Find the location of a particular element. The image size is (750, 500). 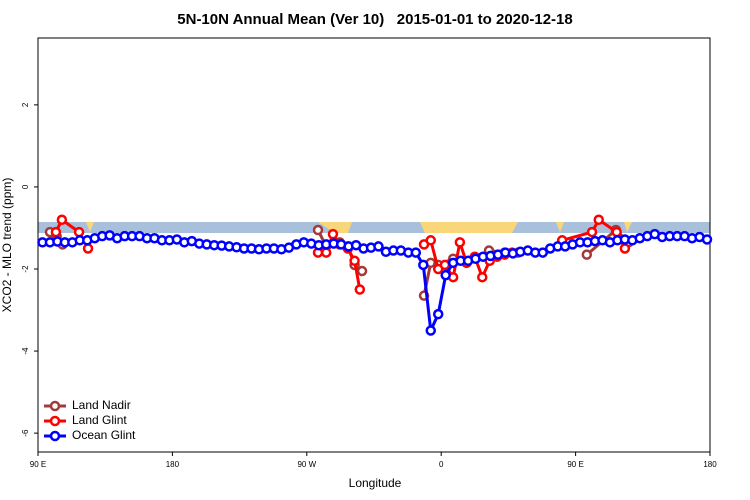

ocean-band is located at coordinates (374, 227).